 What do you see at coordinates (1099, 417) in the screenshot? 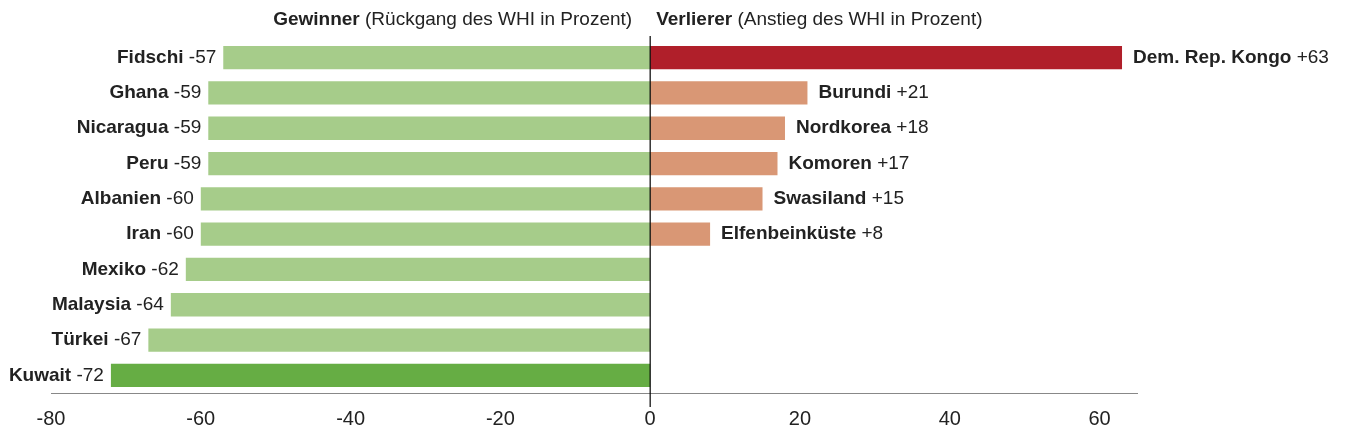
I see `x-tick-label: 60` at bounding box center [1099, 417].